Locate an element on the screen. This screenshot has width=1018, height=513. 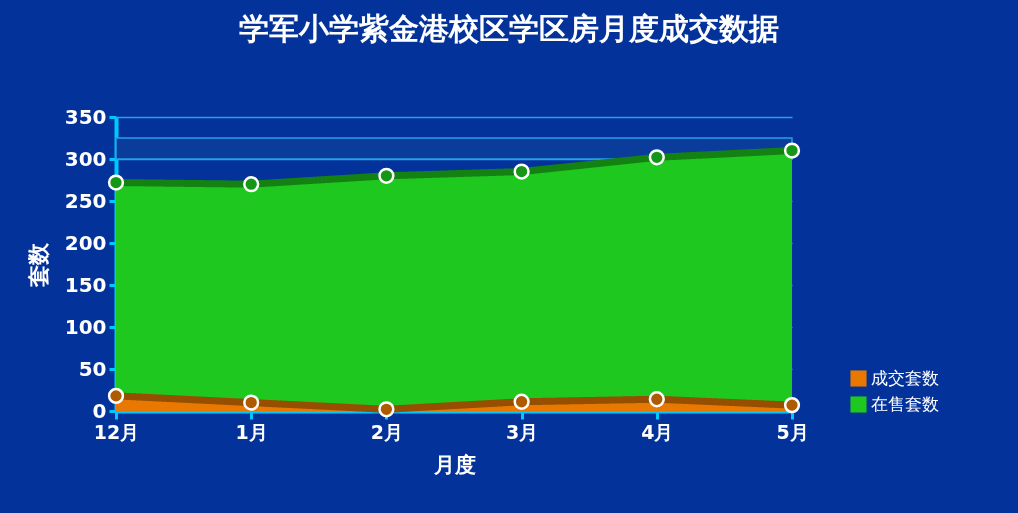
y-tick-label: 200 is located at coordinates (85, 242).